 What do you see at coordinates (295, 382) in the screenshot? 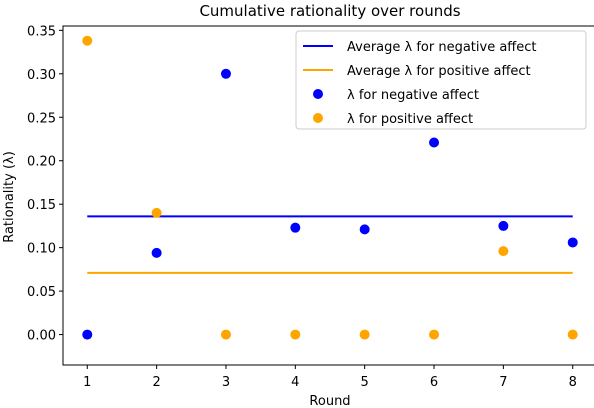
I see `x-tick-label: 4` at bounding box center [295, 382].